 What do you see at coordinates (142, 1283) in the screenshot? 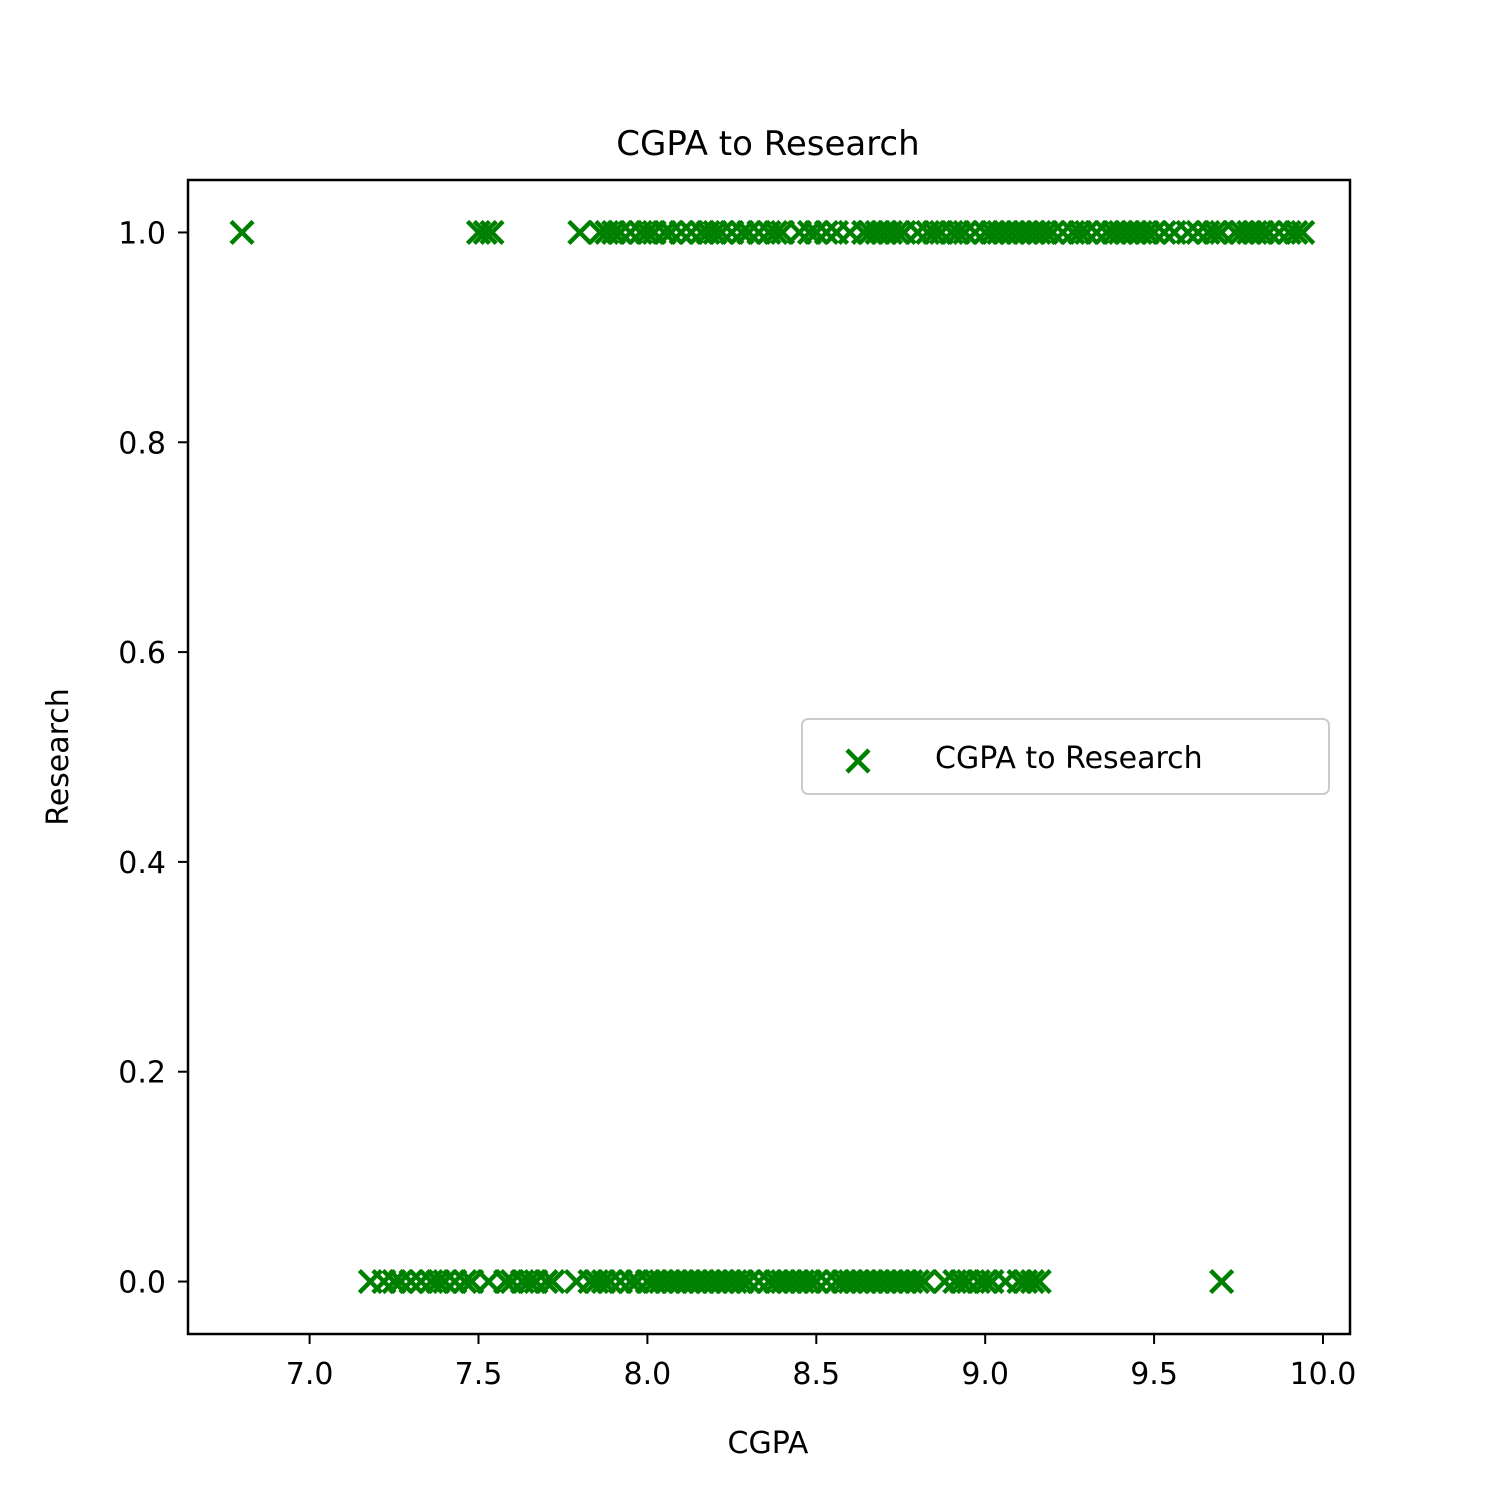
I see `y-tick-label: 0.0` at bounding box center [142, 1283].